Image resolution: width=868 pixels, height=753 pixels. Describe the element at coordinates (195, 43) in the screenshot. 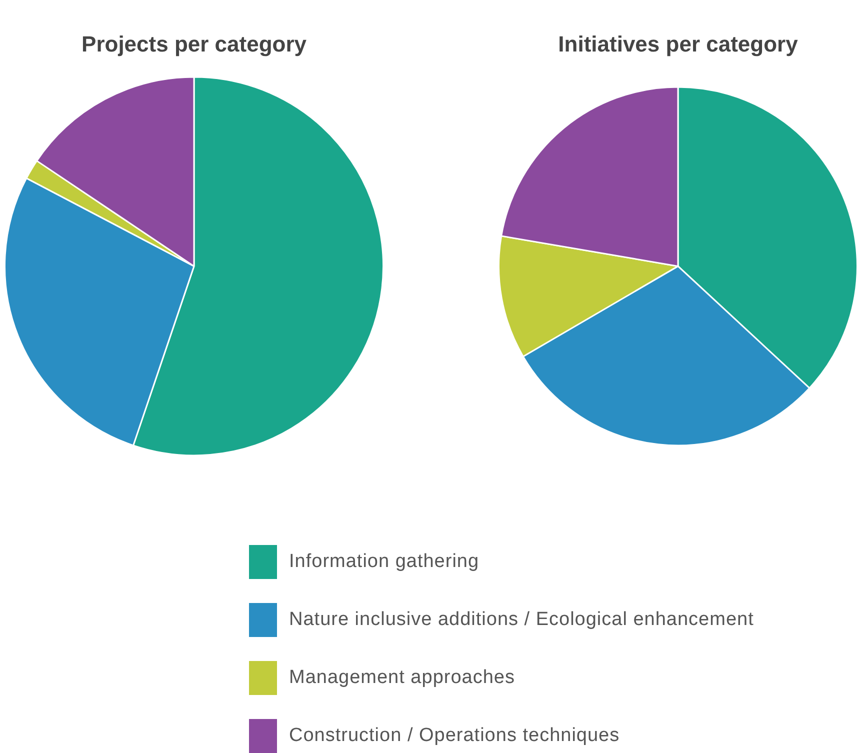

I see `chart-title: Projects per category` at that location.